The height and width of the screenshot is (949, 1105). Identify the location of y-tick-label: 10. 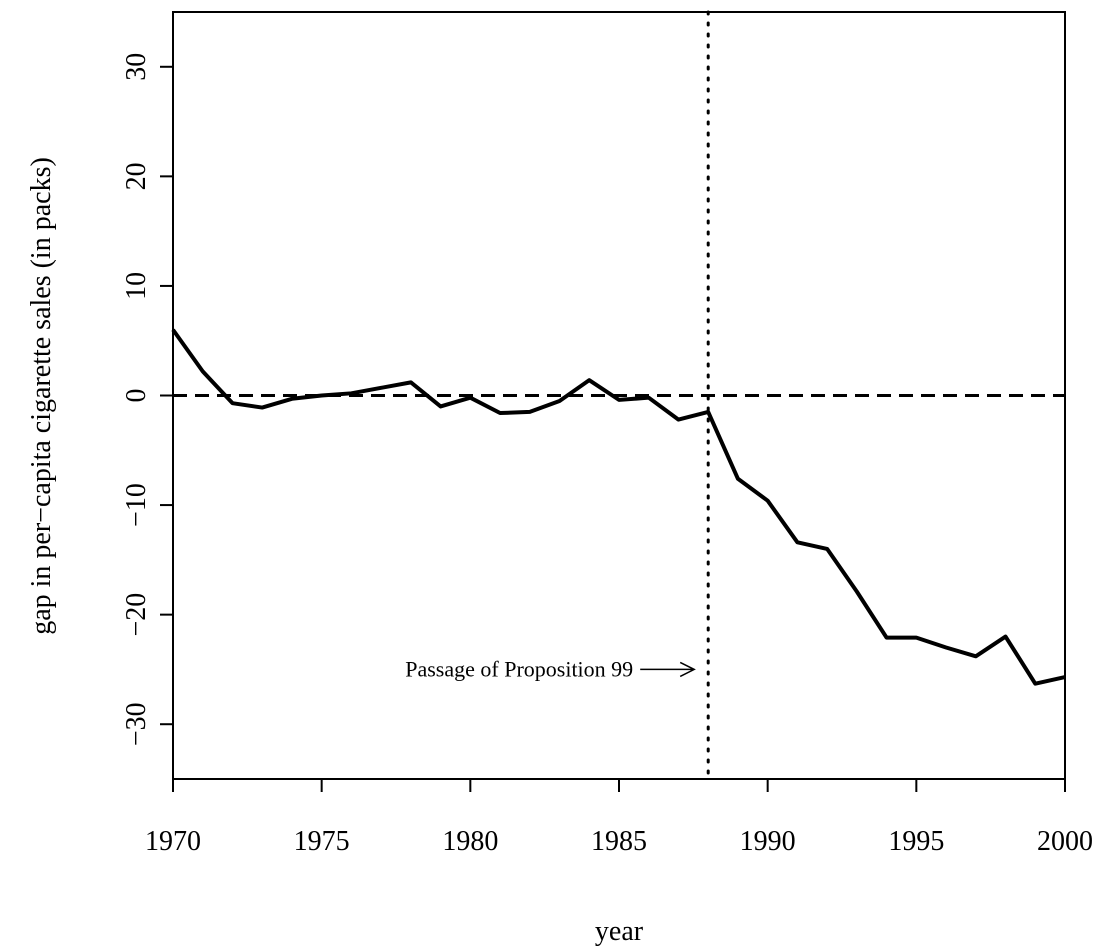
(136, 286).